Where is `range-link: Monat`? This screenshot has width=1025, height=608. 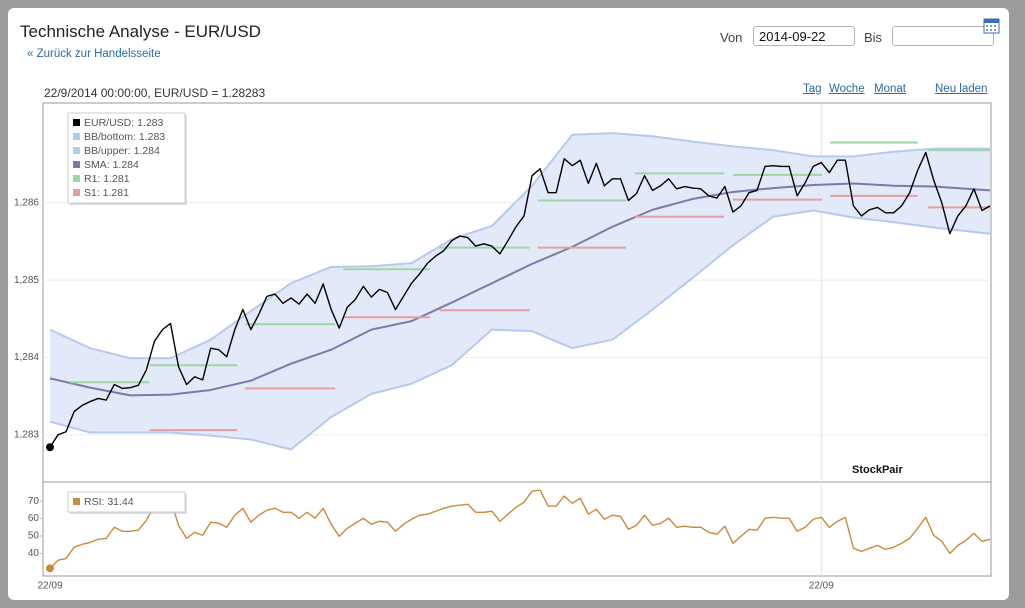
range-link: Monat is located at coordinates (890, 89).